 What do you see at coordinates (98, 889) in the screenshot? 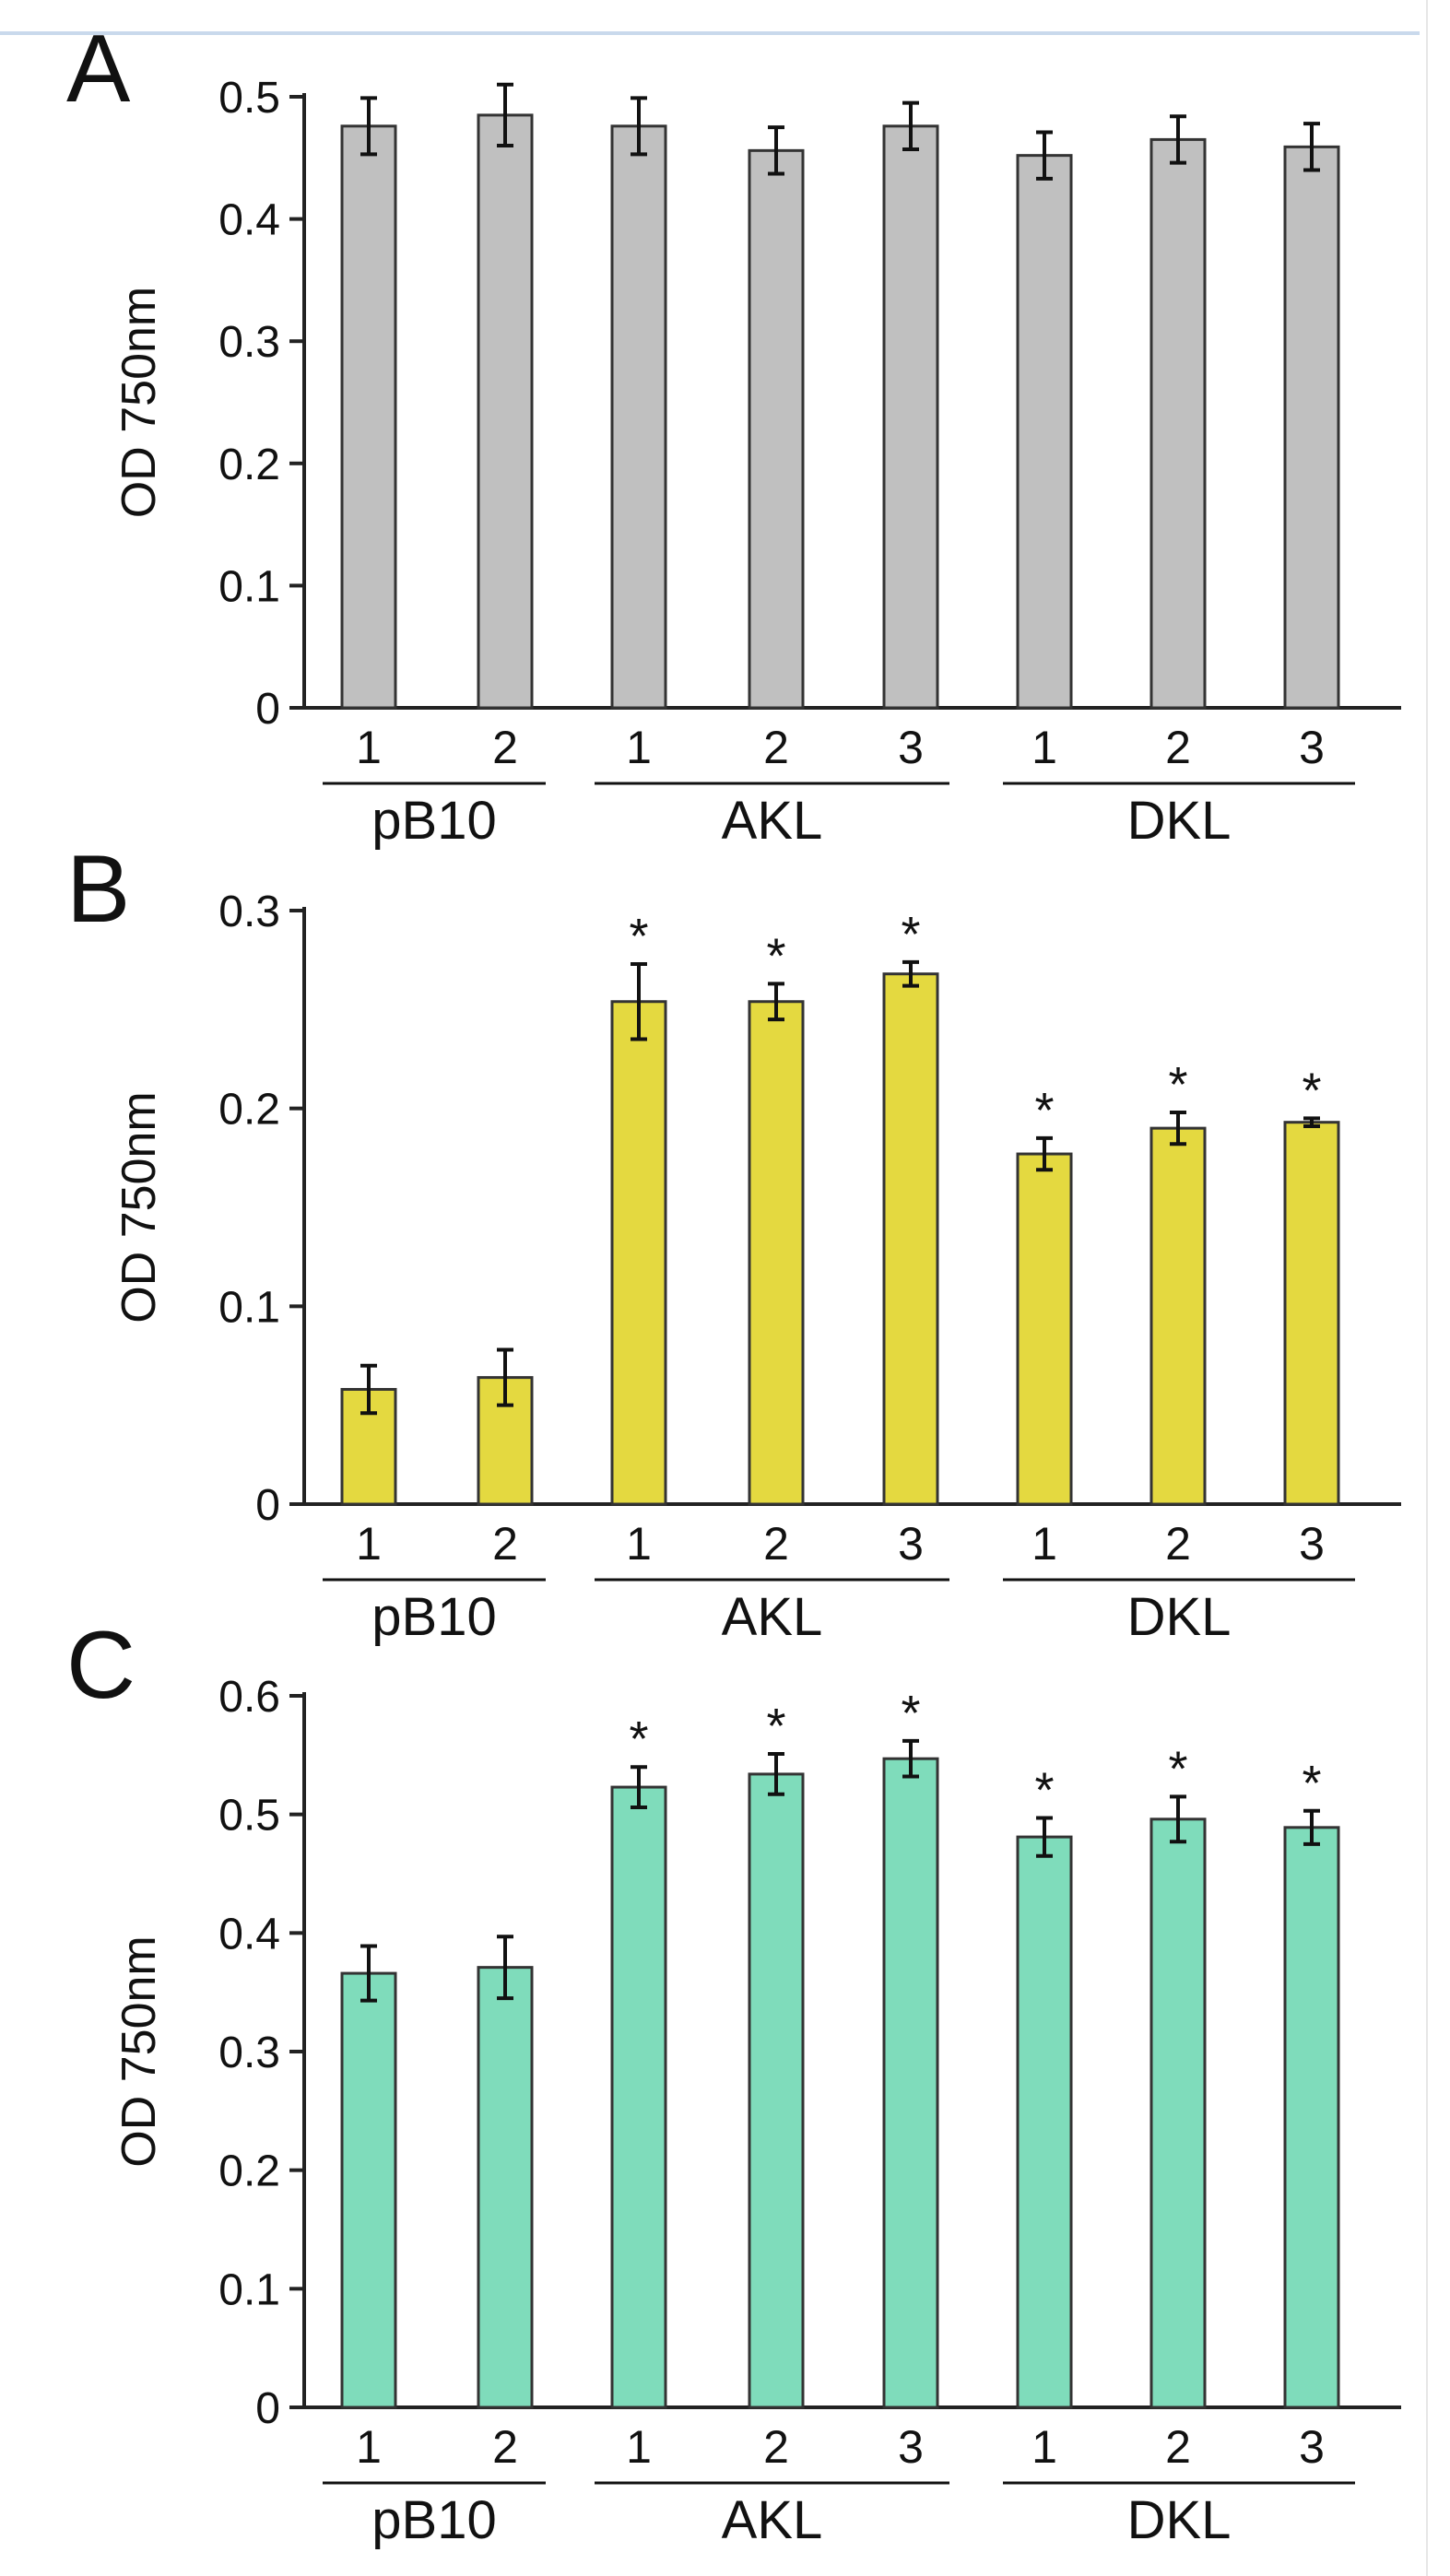
I see `panel-label: B` at bounding box center [98, 889].